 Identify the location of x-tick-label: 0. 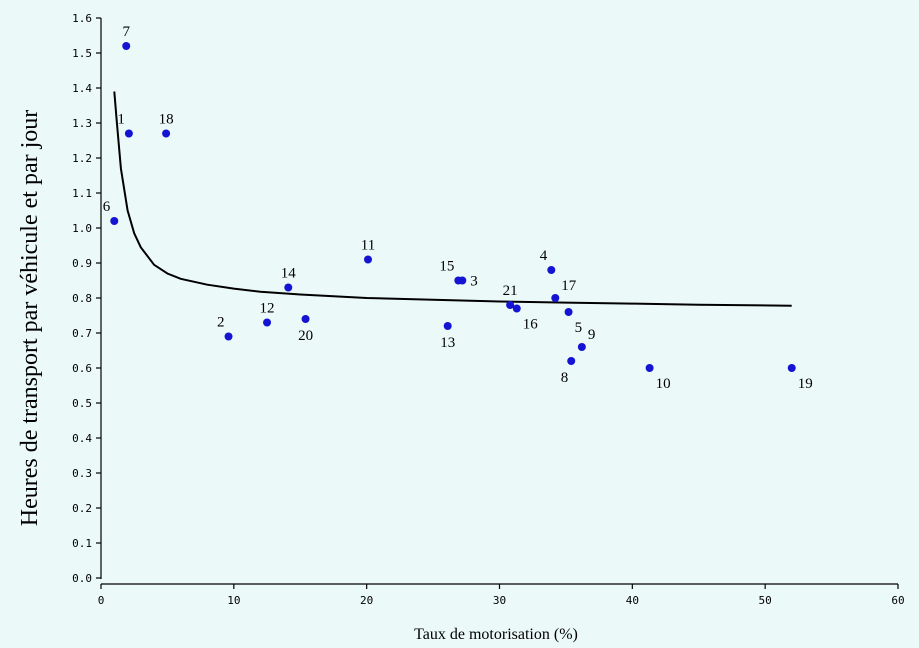
(101, 600).